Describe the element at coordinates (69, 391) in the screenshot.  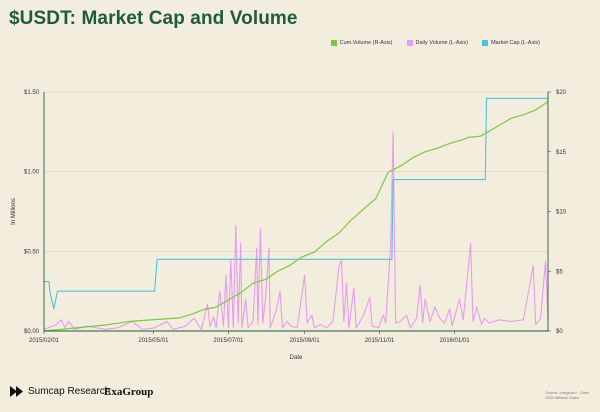
I see `brand-sumcap-label: Sumcap Research` at that location.